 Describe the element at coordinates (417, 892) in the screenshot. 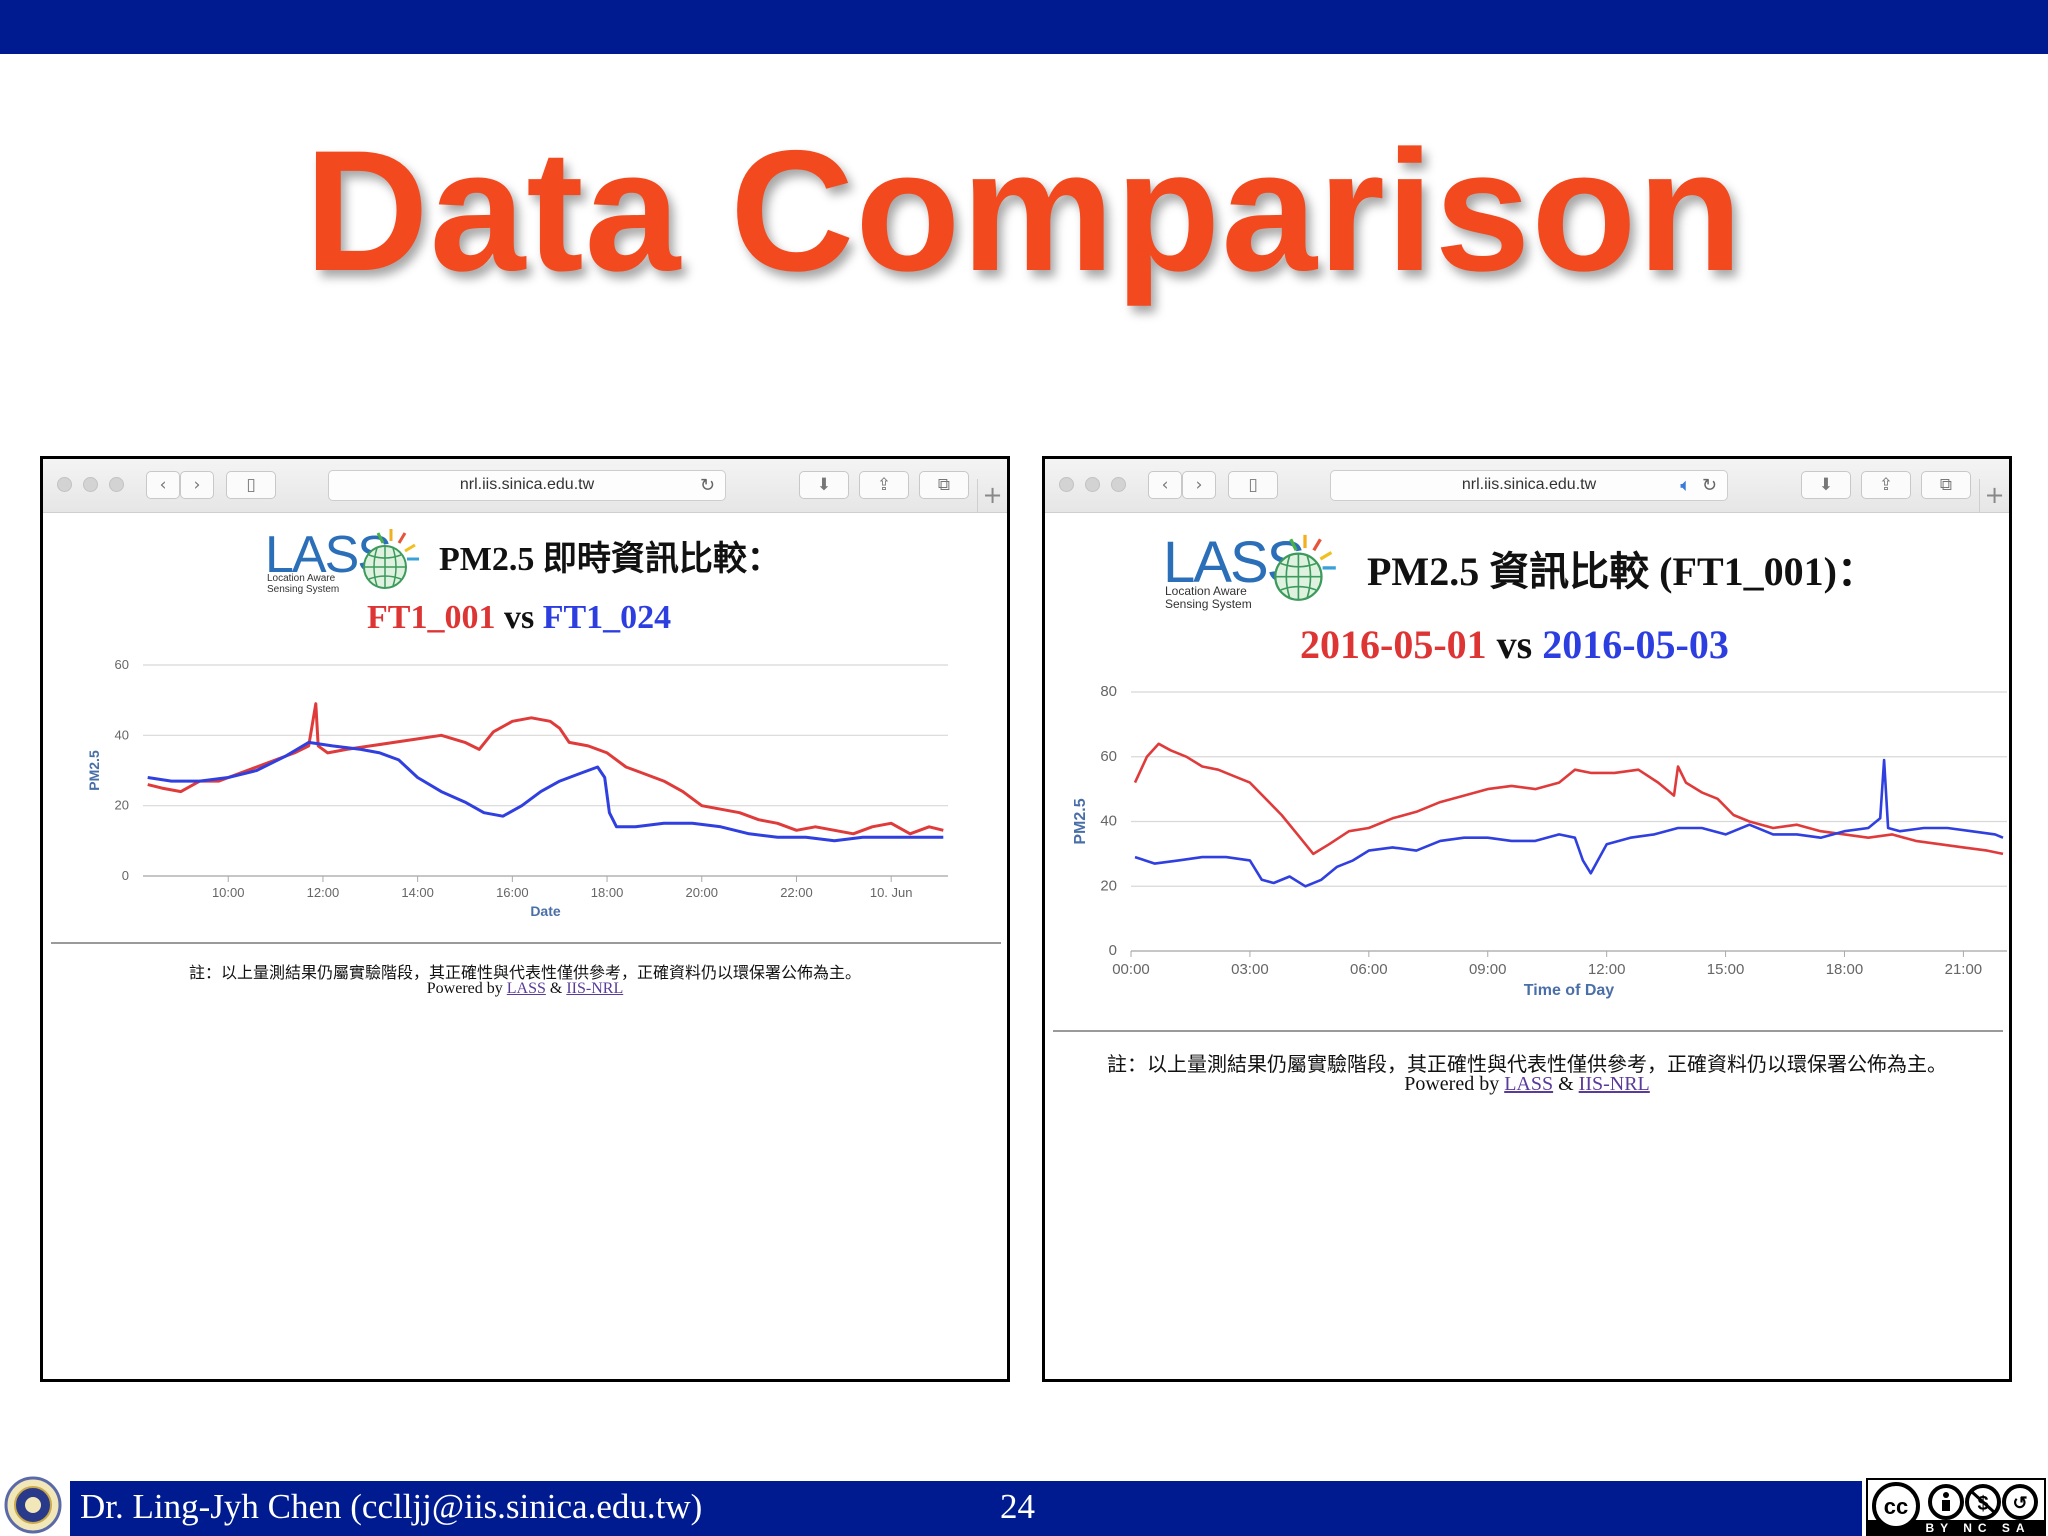

I see `x-tick-label: 14:00` at that location.